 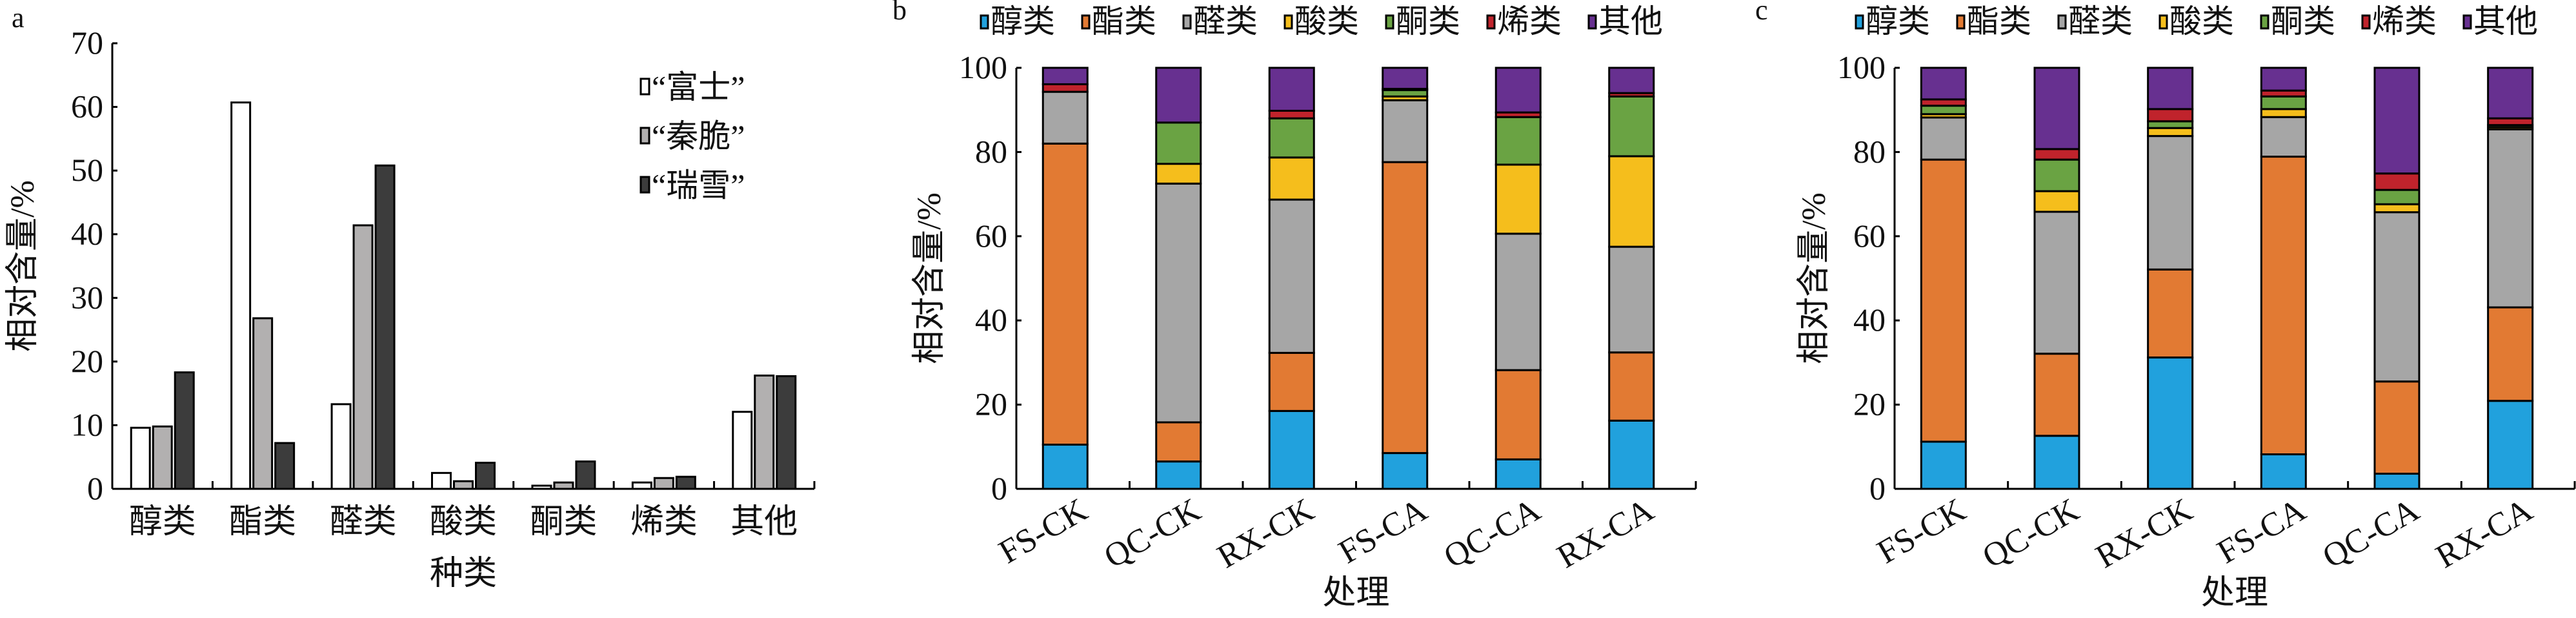 What do you see at coordinates (1225, 21) in the screenshot?
I see `legend-label: 醛类` at bounding box center [1225, 21].